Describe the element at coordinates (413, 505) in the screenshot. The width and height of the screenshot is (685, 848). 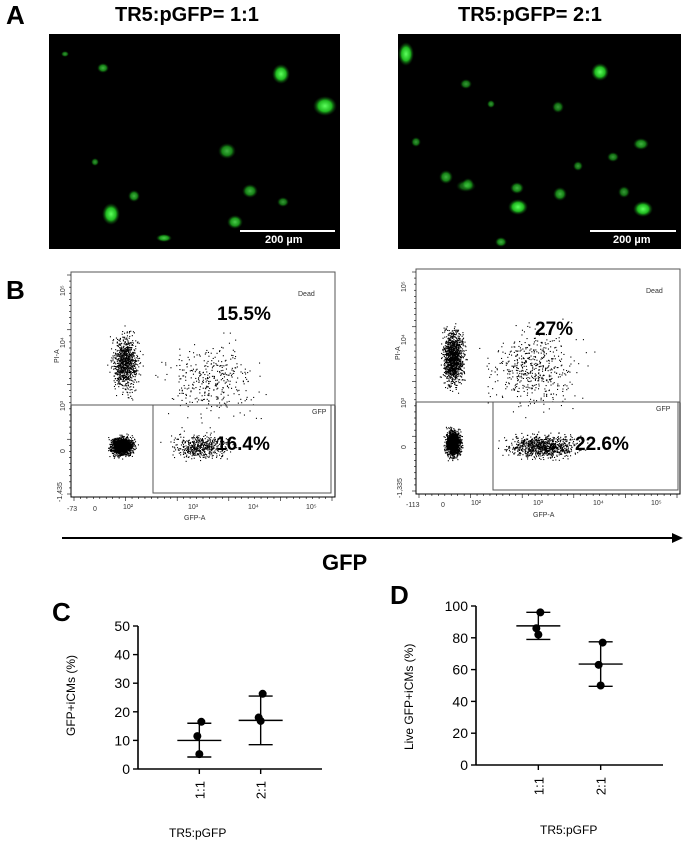
I see `x-tick-right-0: -113` at that location.